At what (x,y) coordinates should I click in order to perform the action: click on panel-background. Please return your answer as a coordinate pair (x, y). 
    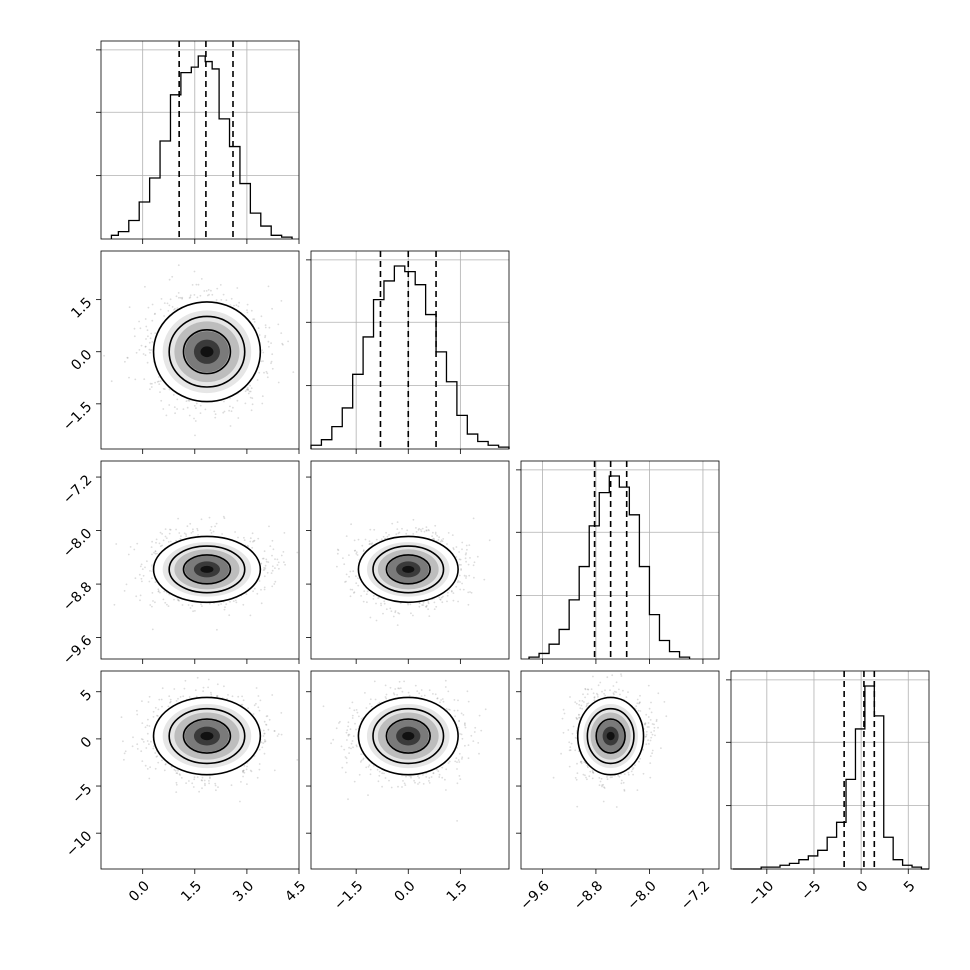
    Looking at the image, I should click on (620, 560).